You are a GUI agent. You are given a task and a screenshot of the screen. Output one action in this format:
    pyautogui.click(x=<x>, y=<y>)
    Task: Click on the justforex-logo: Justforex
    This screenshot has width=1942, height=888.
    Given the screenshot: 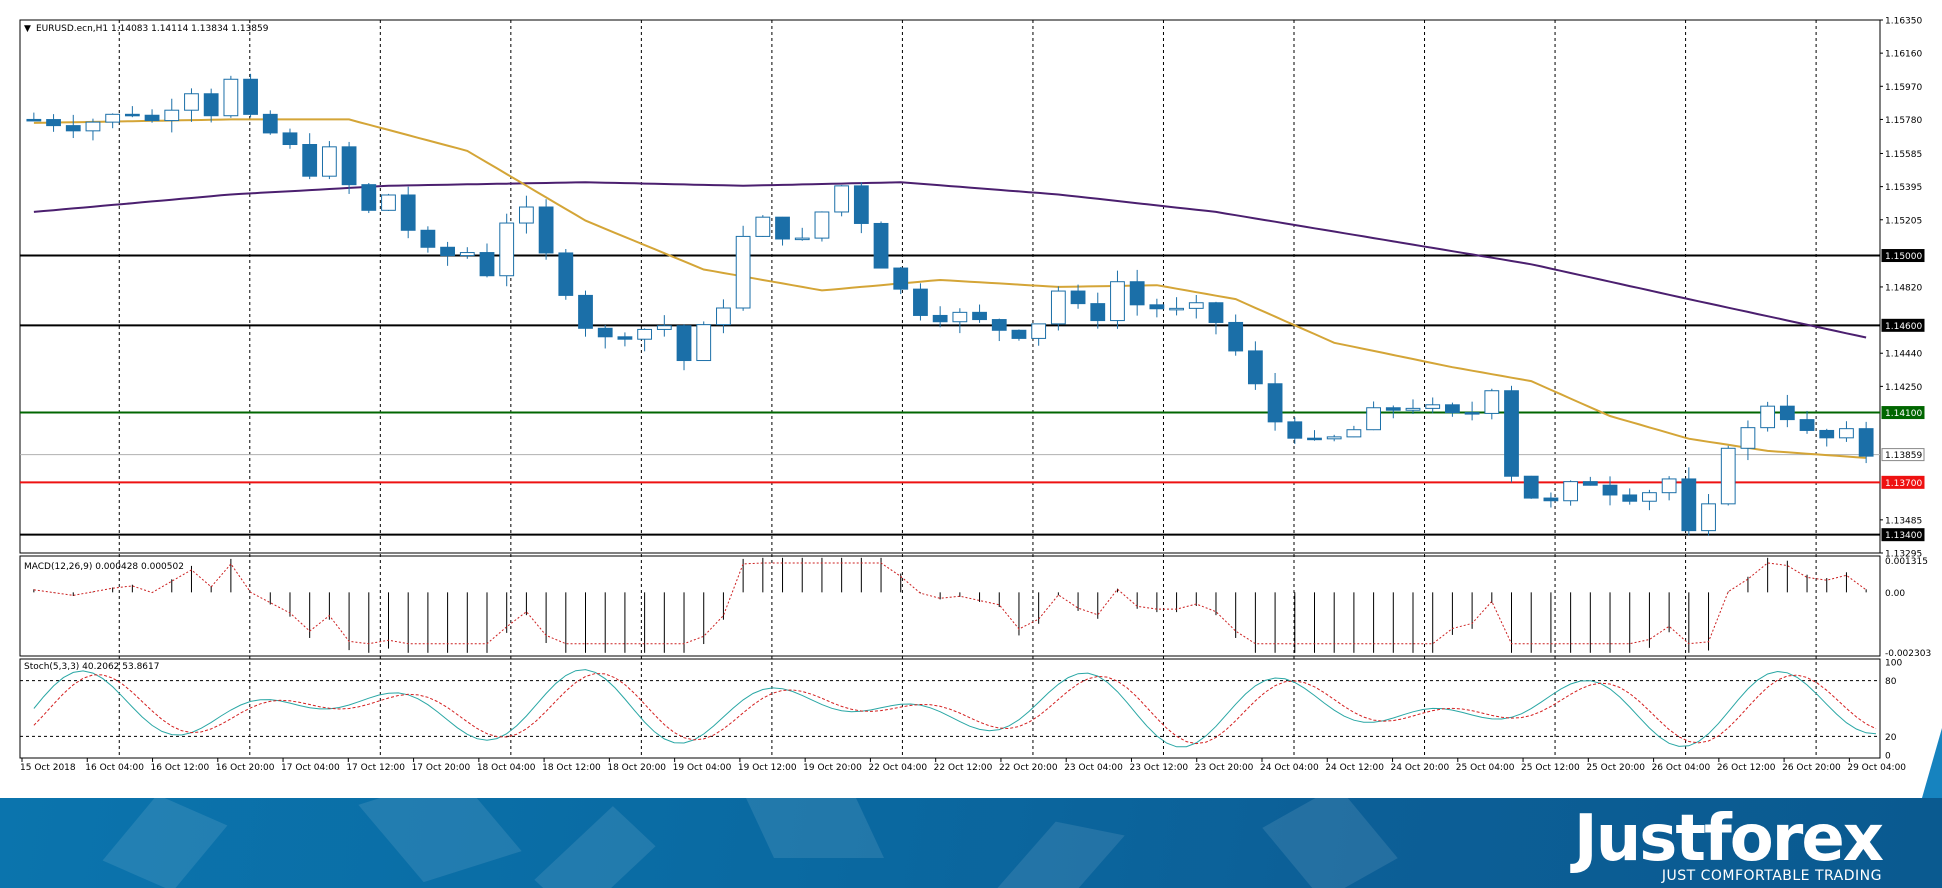 What is the action you would take?
    pyautogui.click(x=1728, y=839)
    